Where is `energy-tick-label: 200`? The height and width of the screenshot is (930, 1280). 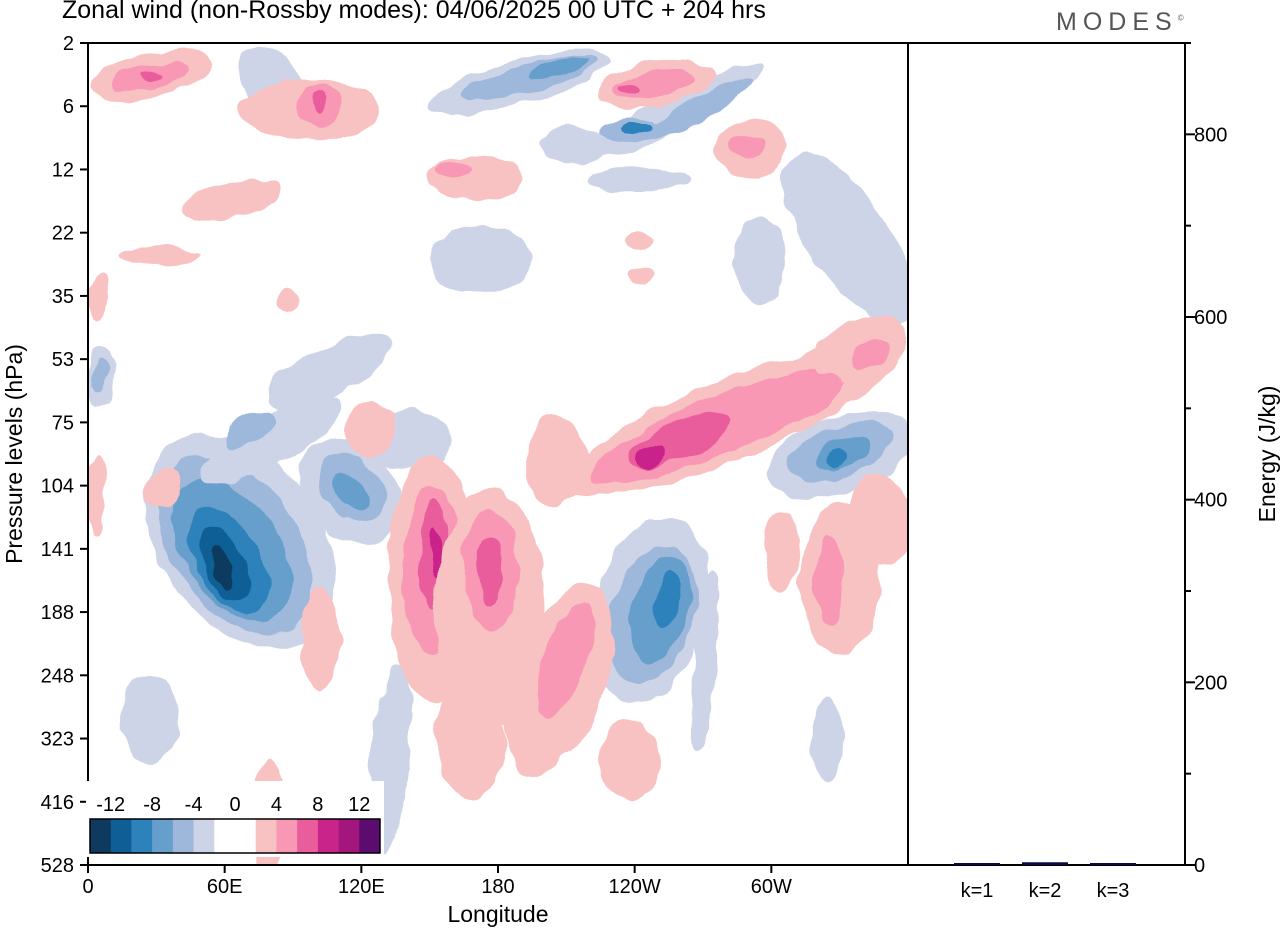
energy-tick-label: 200 is located at coordinates (1210, 683).